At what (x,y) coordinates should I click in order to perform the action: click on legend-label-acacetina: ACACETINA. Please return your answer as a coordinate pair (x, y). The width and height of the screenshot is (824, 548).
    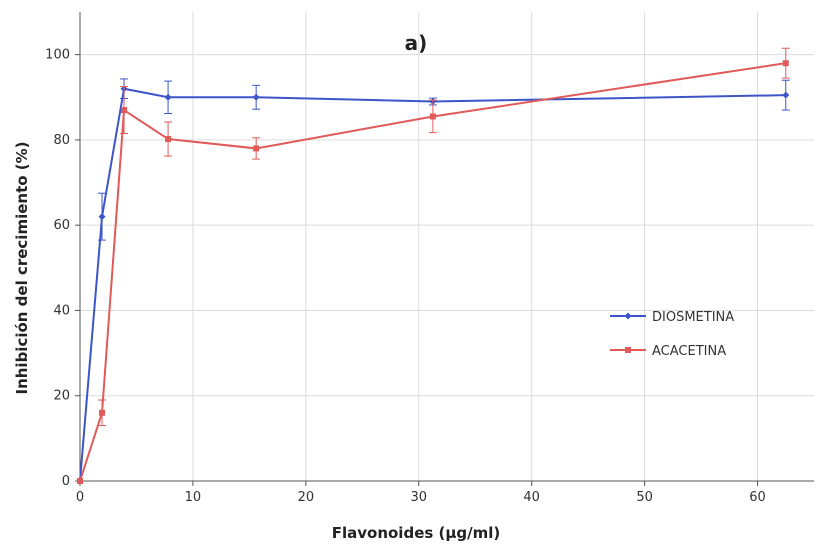
    Looking at the image, I should click on (689, 351).